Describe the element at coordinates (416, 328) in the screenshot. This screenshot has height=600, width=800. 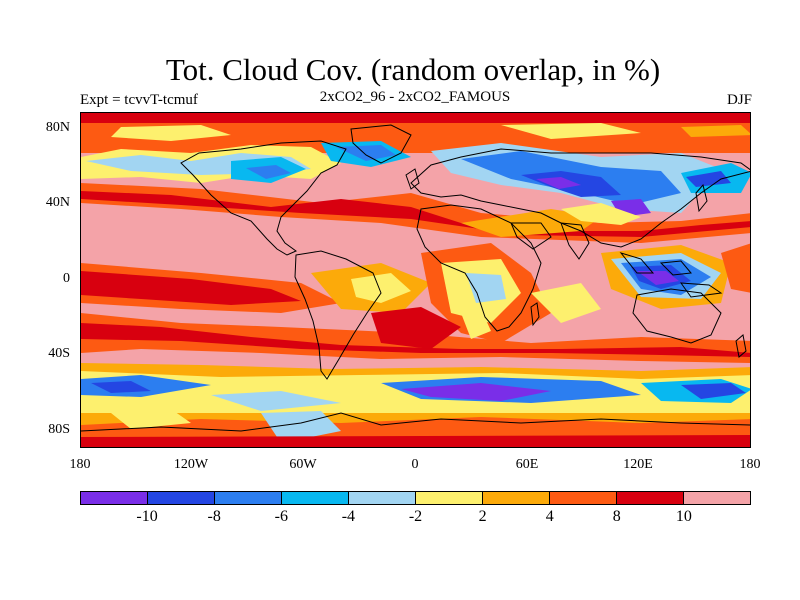
I see `field-red-sa` at that location.